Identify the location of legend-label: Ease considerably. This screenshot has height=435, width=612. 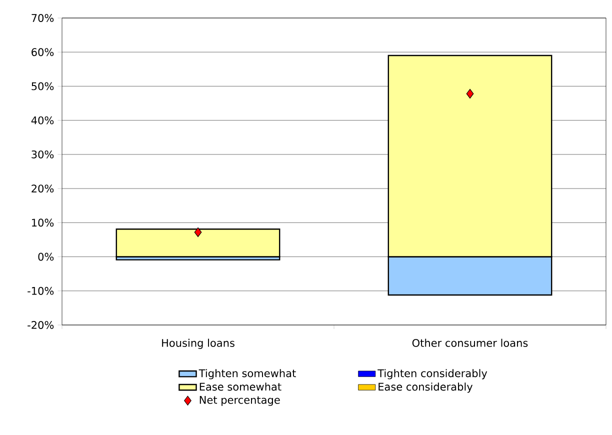
(425, 387).